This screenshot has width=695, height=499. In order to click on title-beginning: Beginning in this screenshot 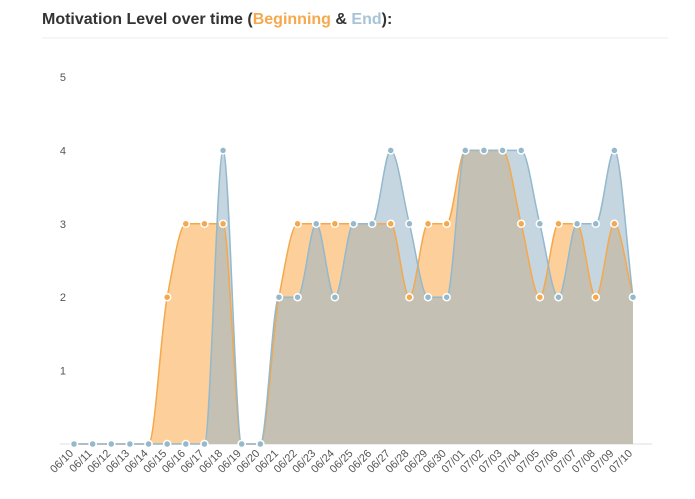, I will do `click(292, 19)`.